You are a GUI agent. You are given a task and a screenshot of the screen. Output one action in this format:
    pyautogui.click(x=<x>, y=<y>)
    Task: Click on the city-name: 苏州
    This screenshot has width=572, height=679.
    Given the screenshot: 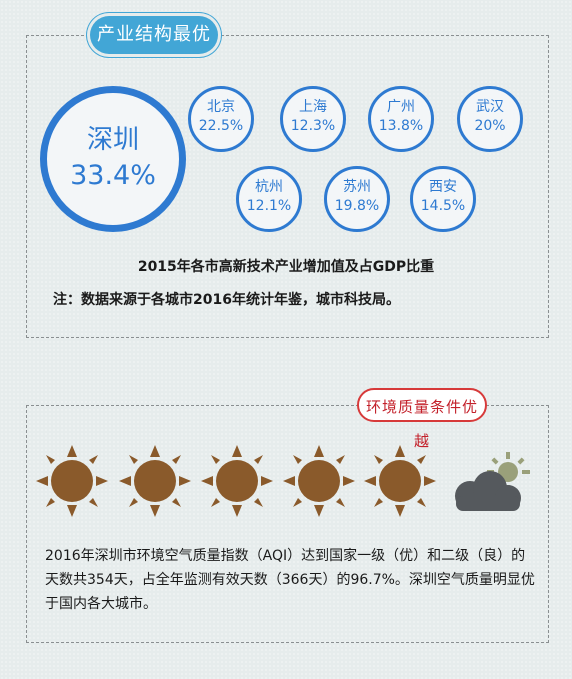 What is the action you would take?
    pyautogui.click(x=357, y=187)
    